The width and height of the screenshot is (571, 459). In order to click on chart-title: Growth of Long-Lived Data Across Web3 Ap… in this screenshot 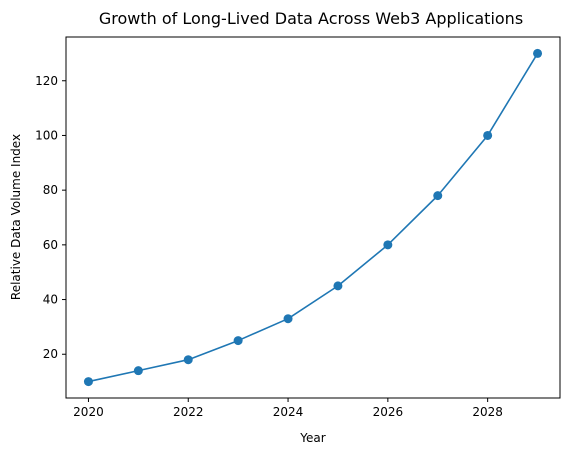, I will do `click(311, 18)`.